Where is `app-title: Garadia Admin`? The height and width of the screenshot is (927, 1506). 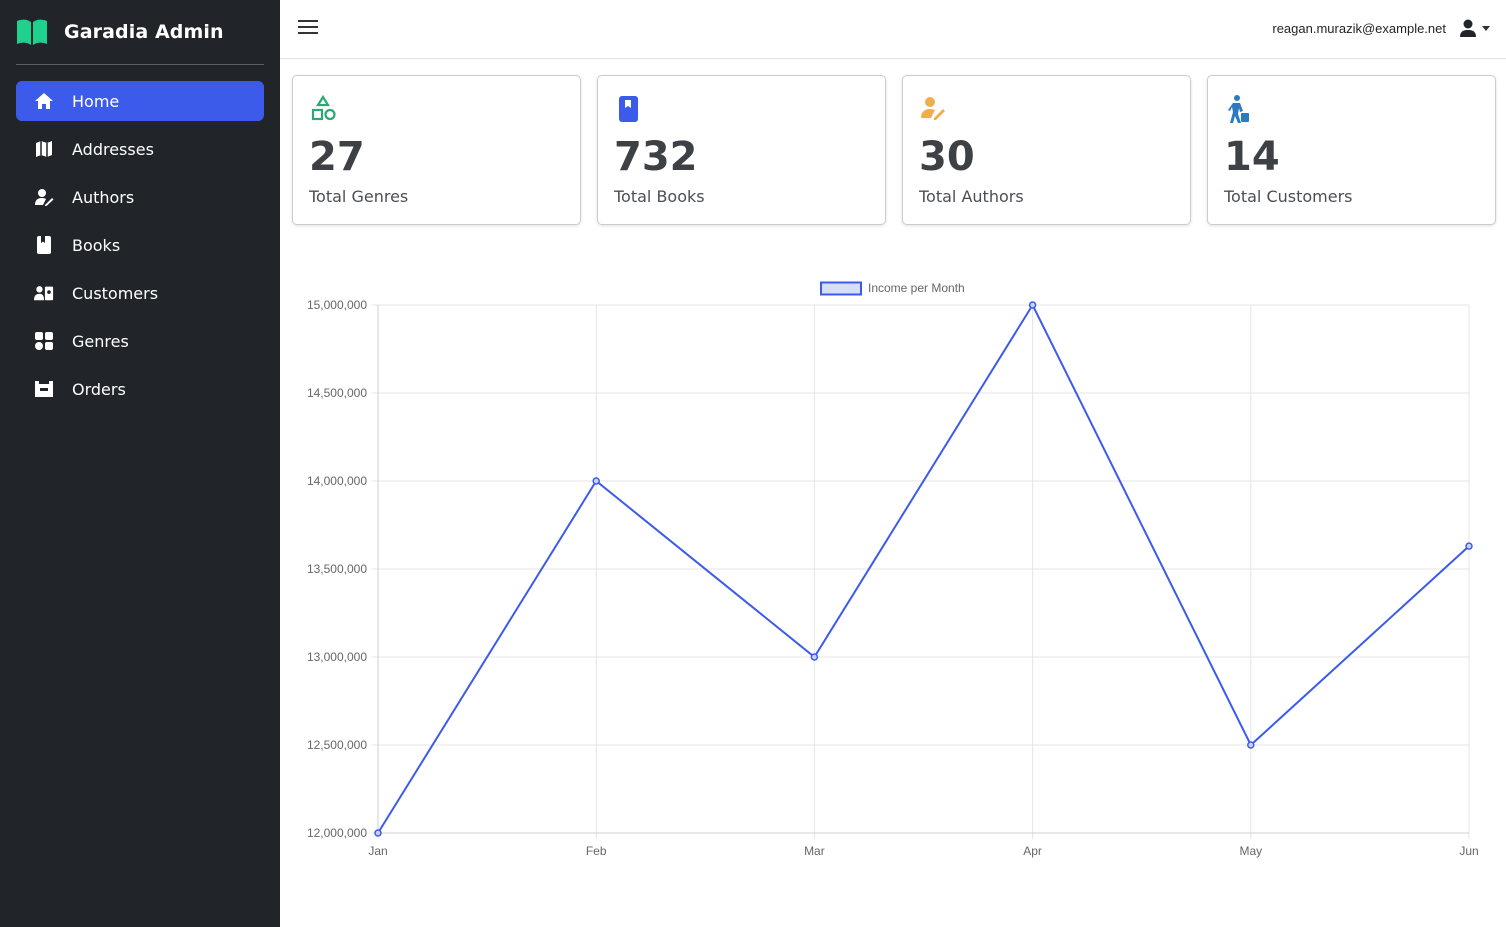
app-title: Garadia Admin is located at coordinates (144, 32).